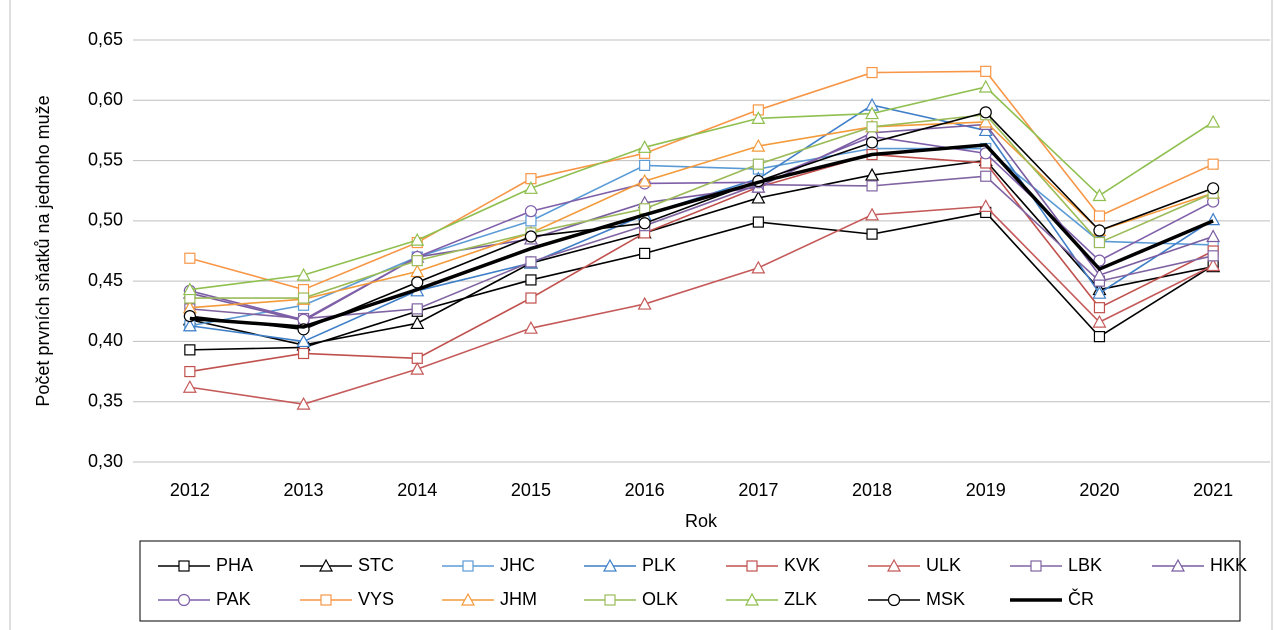 This screenshot has height=630, width=1274. Describe the element at coordinates (376, 599) in the screenshot. I see `legend-label: VYS` at that location.